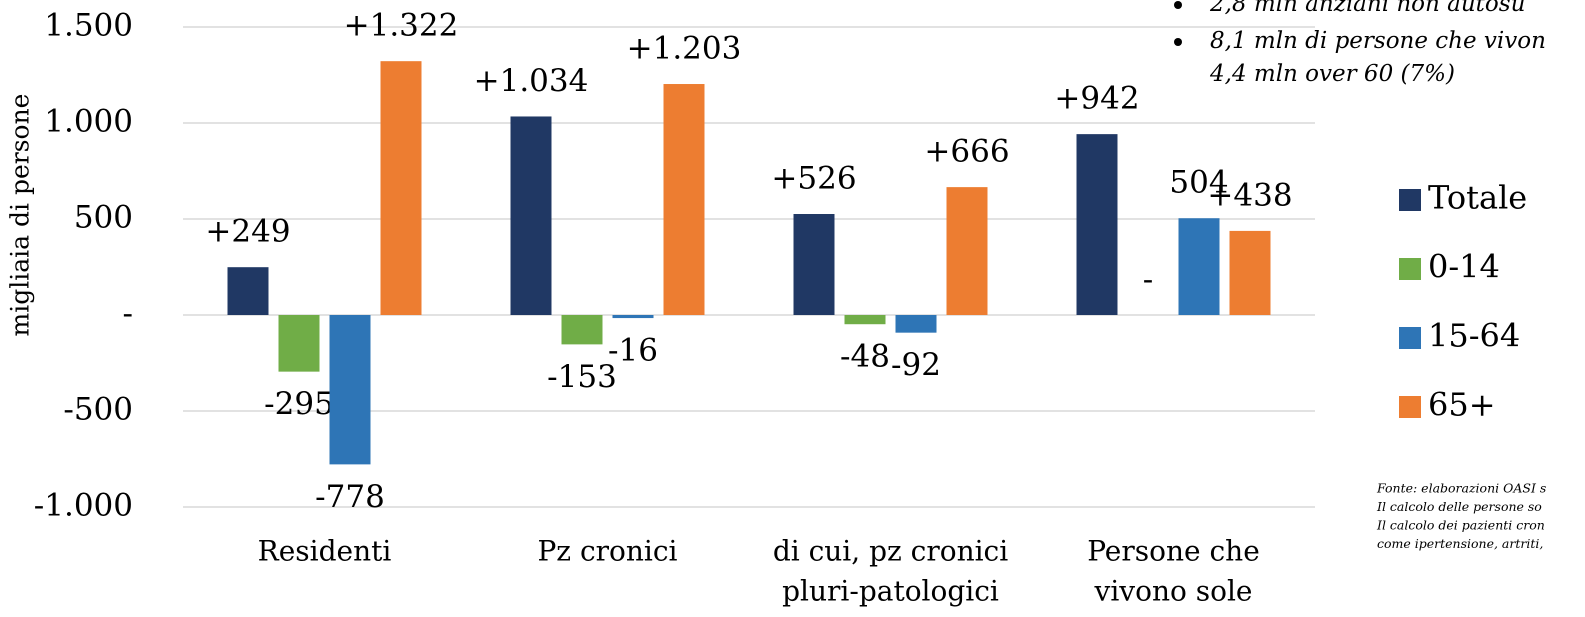 The height and width of the screenshot is (617, 1585). I want to click on note: 4,4 mln over 60 (7%), so click(1332, 74).